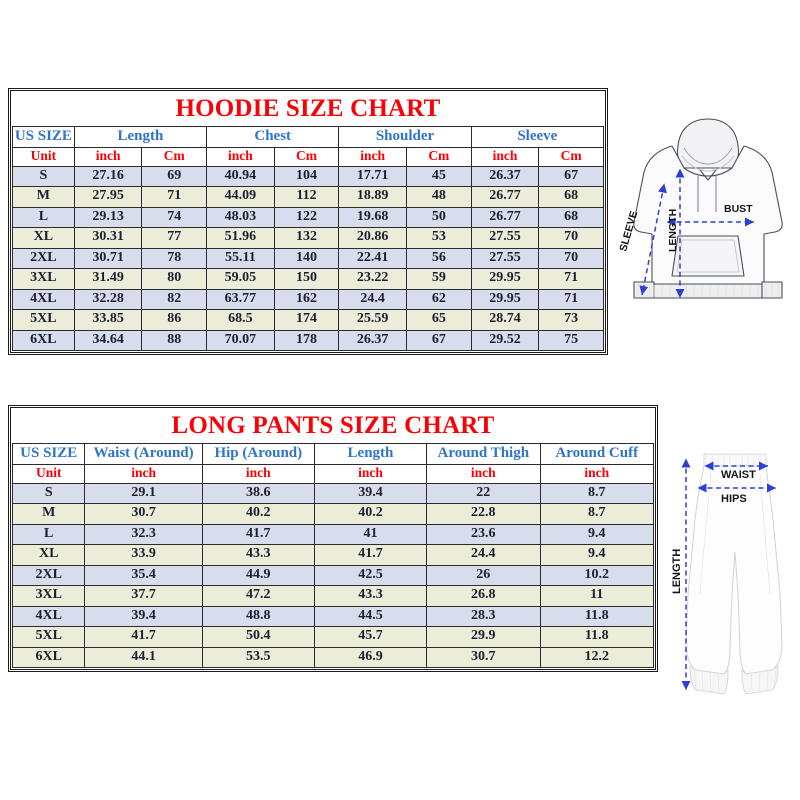  I want to click on hoodie-cell-length-inch: 32.28, so click(108, 299).